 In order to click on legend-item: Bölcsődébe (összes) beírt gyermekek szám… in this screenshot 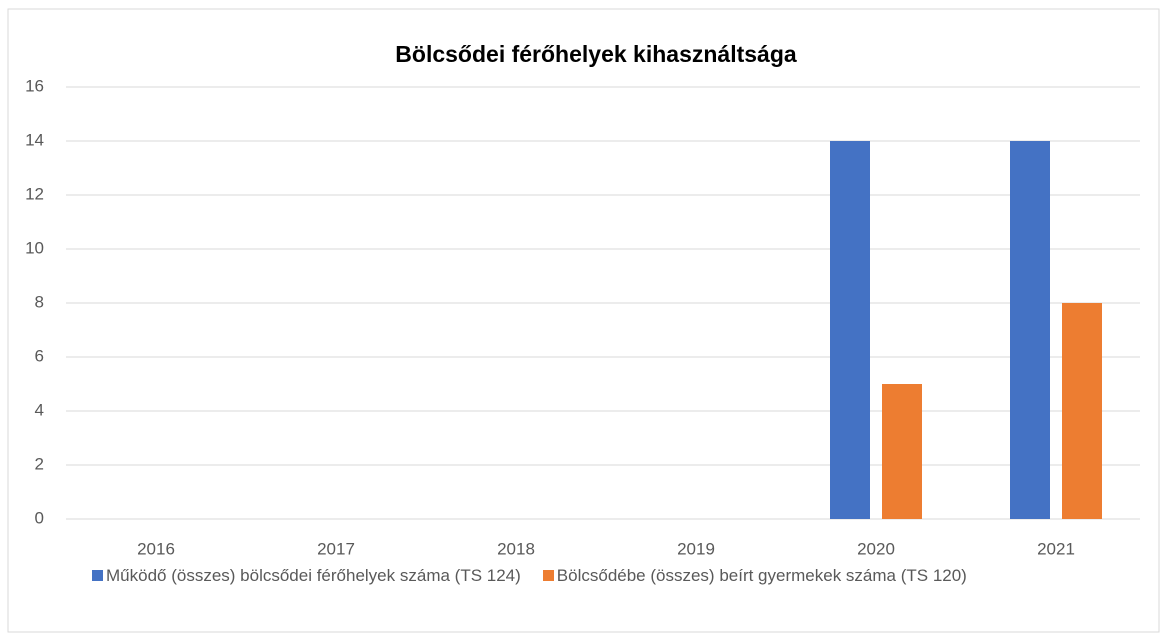, I will do `click(762, 576)`.